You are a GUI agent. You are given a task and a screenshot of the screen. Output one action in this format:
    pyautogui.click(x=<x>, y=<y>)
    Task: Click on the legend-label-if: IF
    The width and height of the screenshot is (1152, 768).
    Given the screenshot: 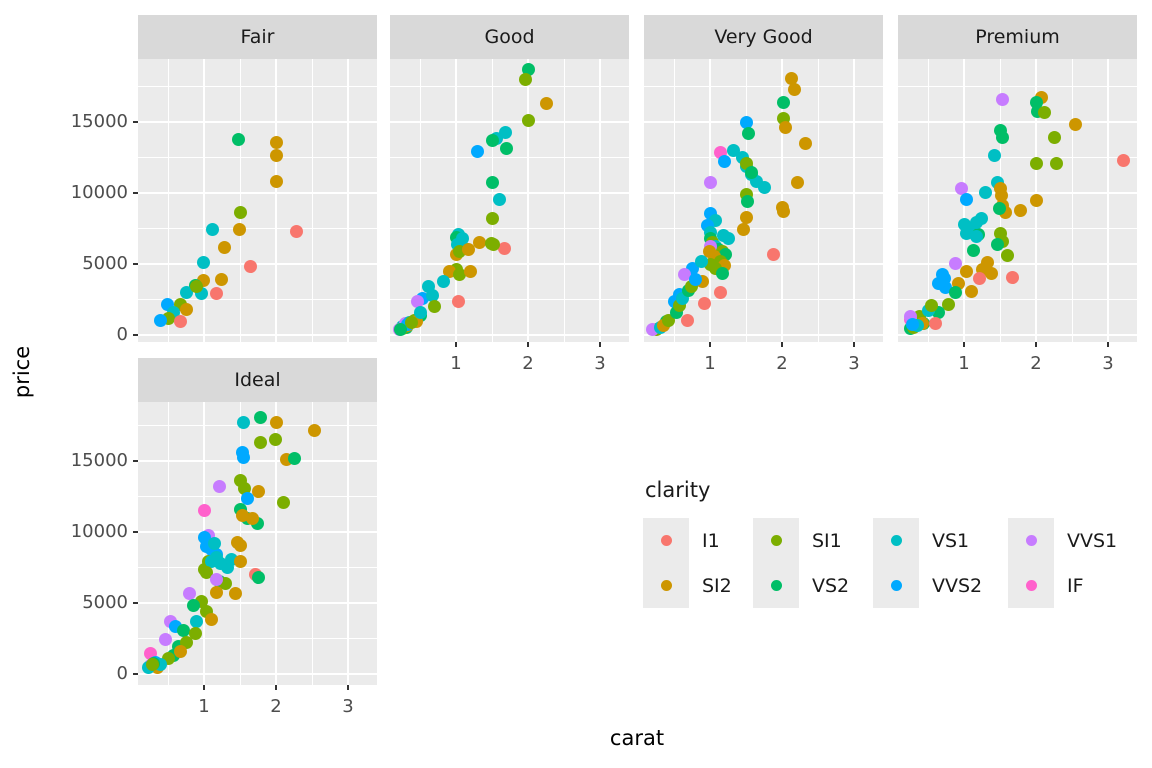 What is the action you would take?
    pyautogui.click(x=1075, y=585)
    